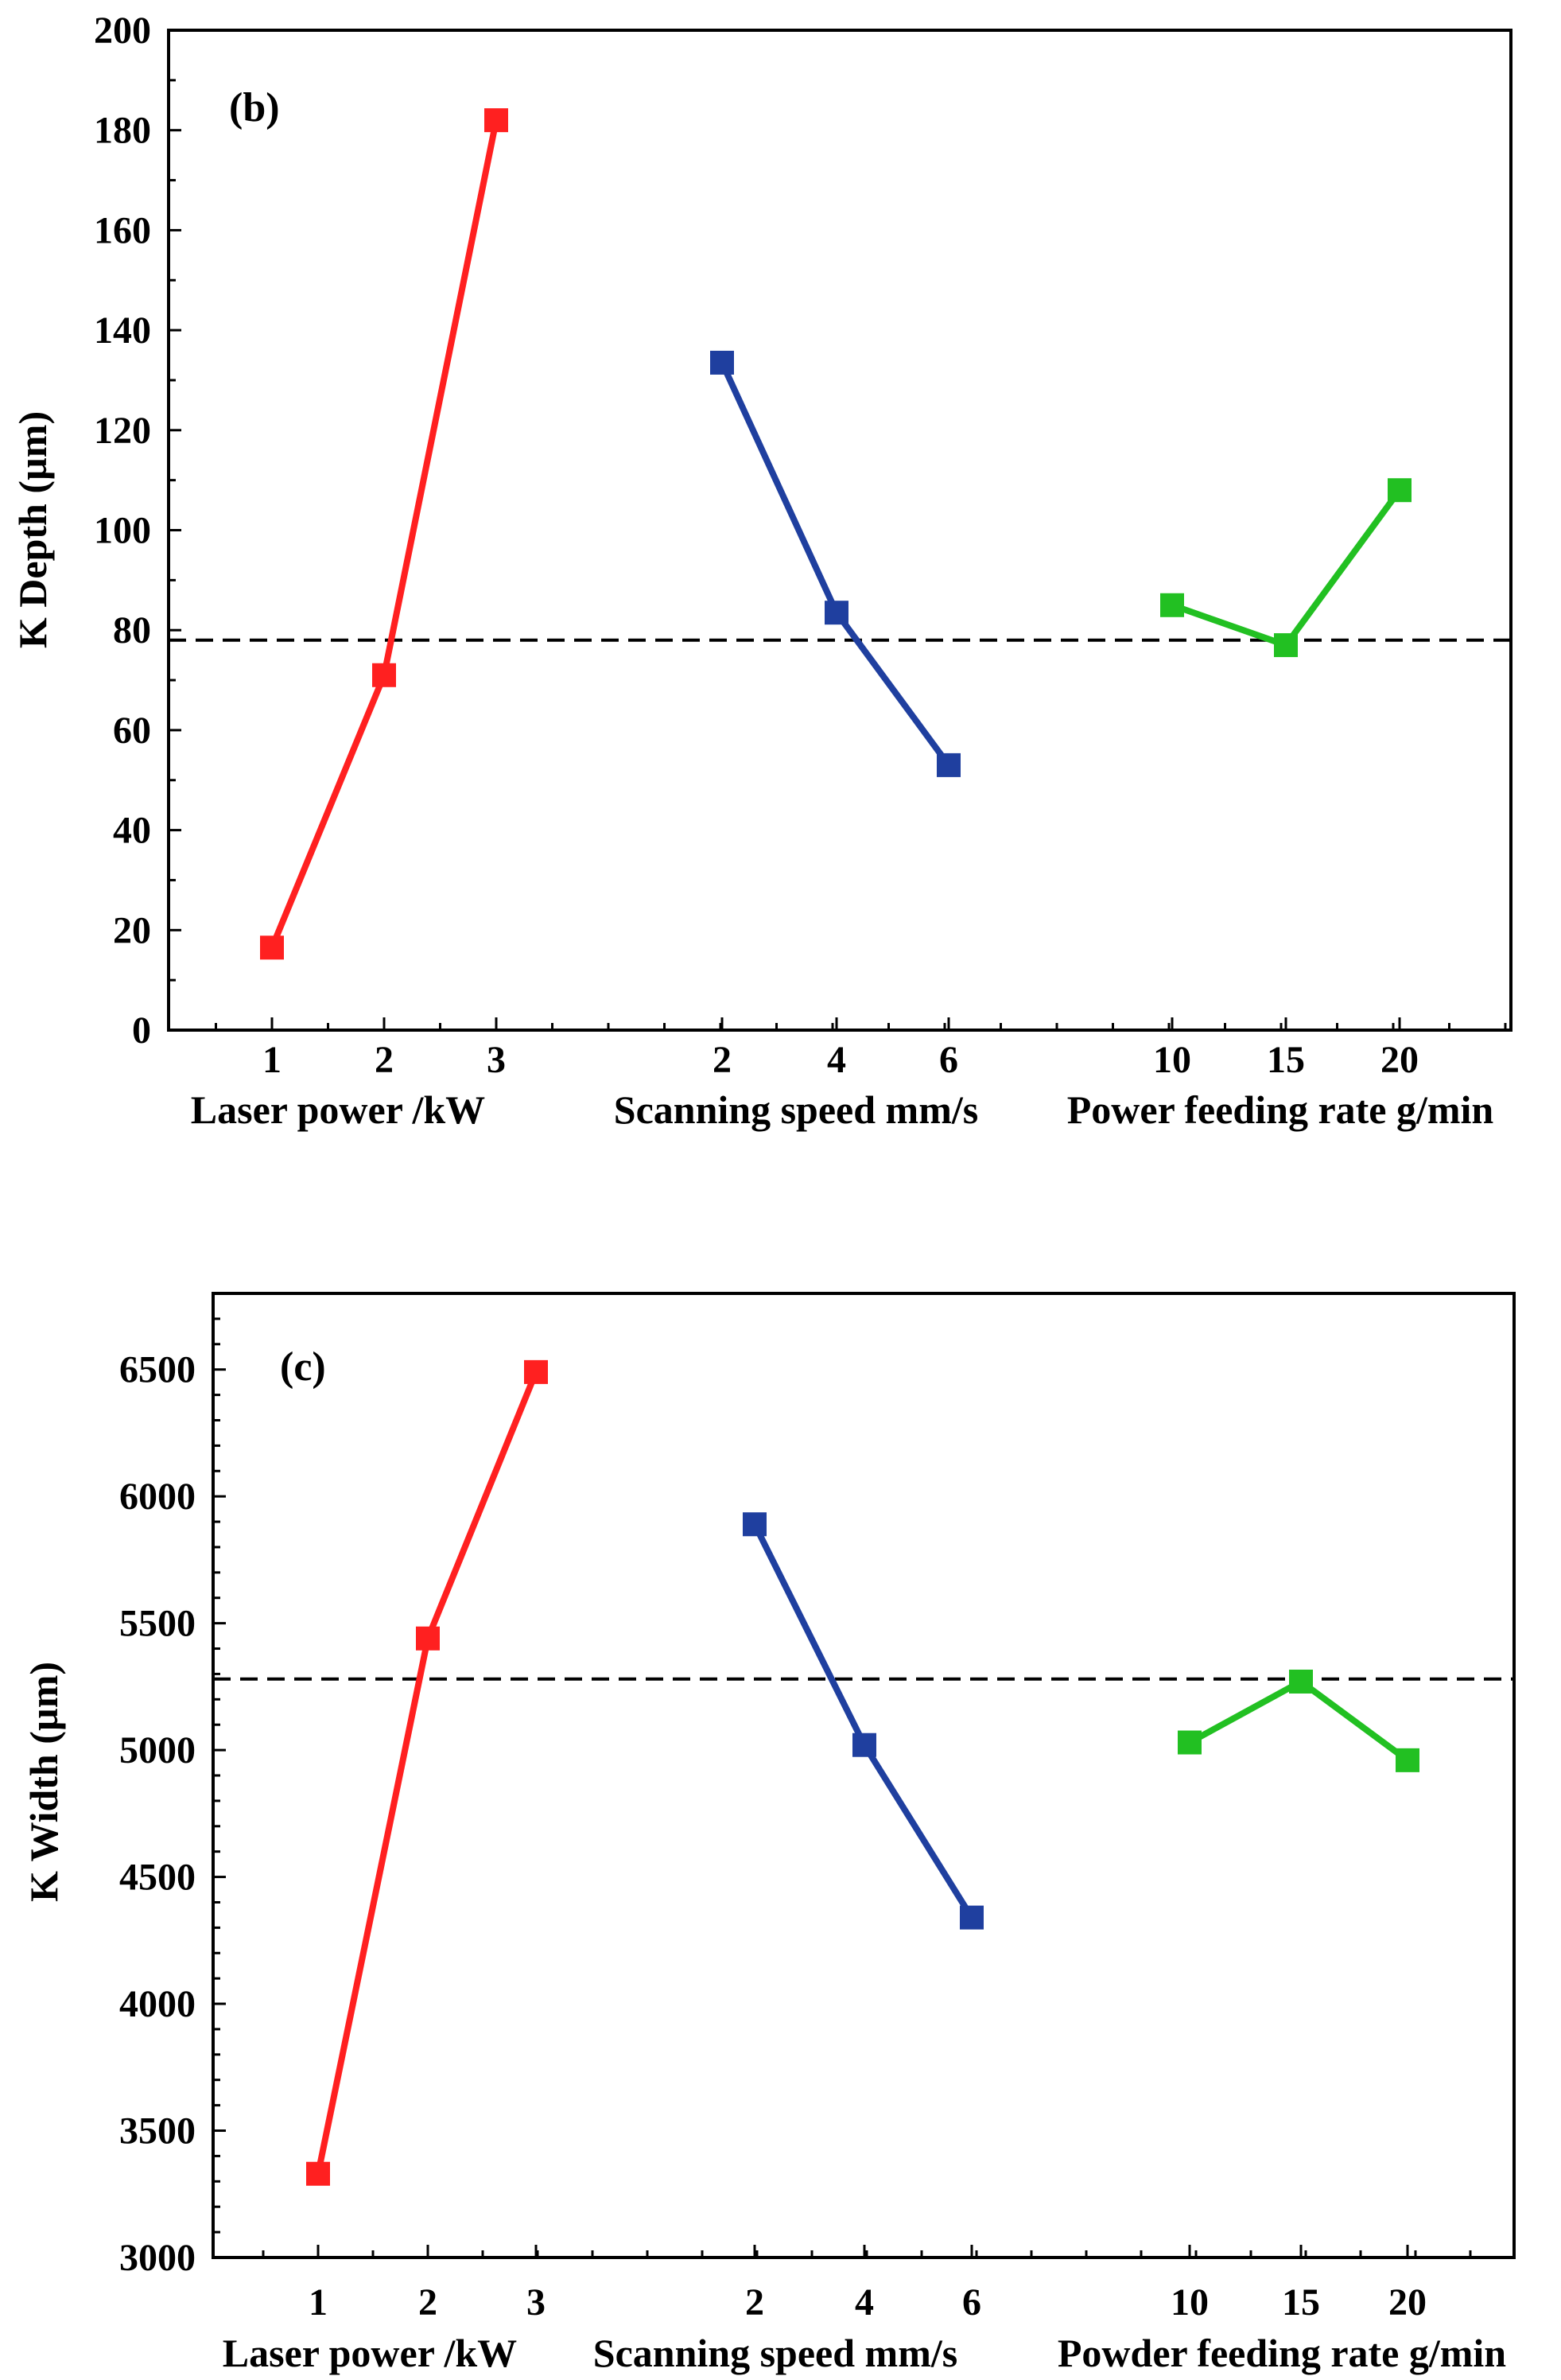 This screenshot has height=2380, width=1561. What do you see at coordinates (141, 1030) in the screenshot?
I see `y-tick-label: 0` at bounding box center [141, 1030].